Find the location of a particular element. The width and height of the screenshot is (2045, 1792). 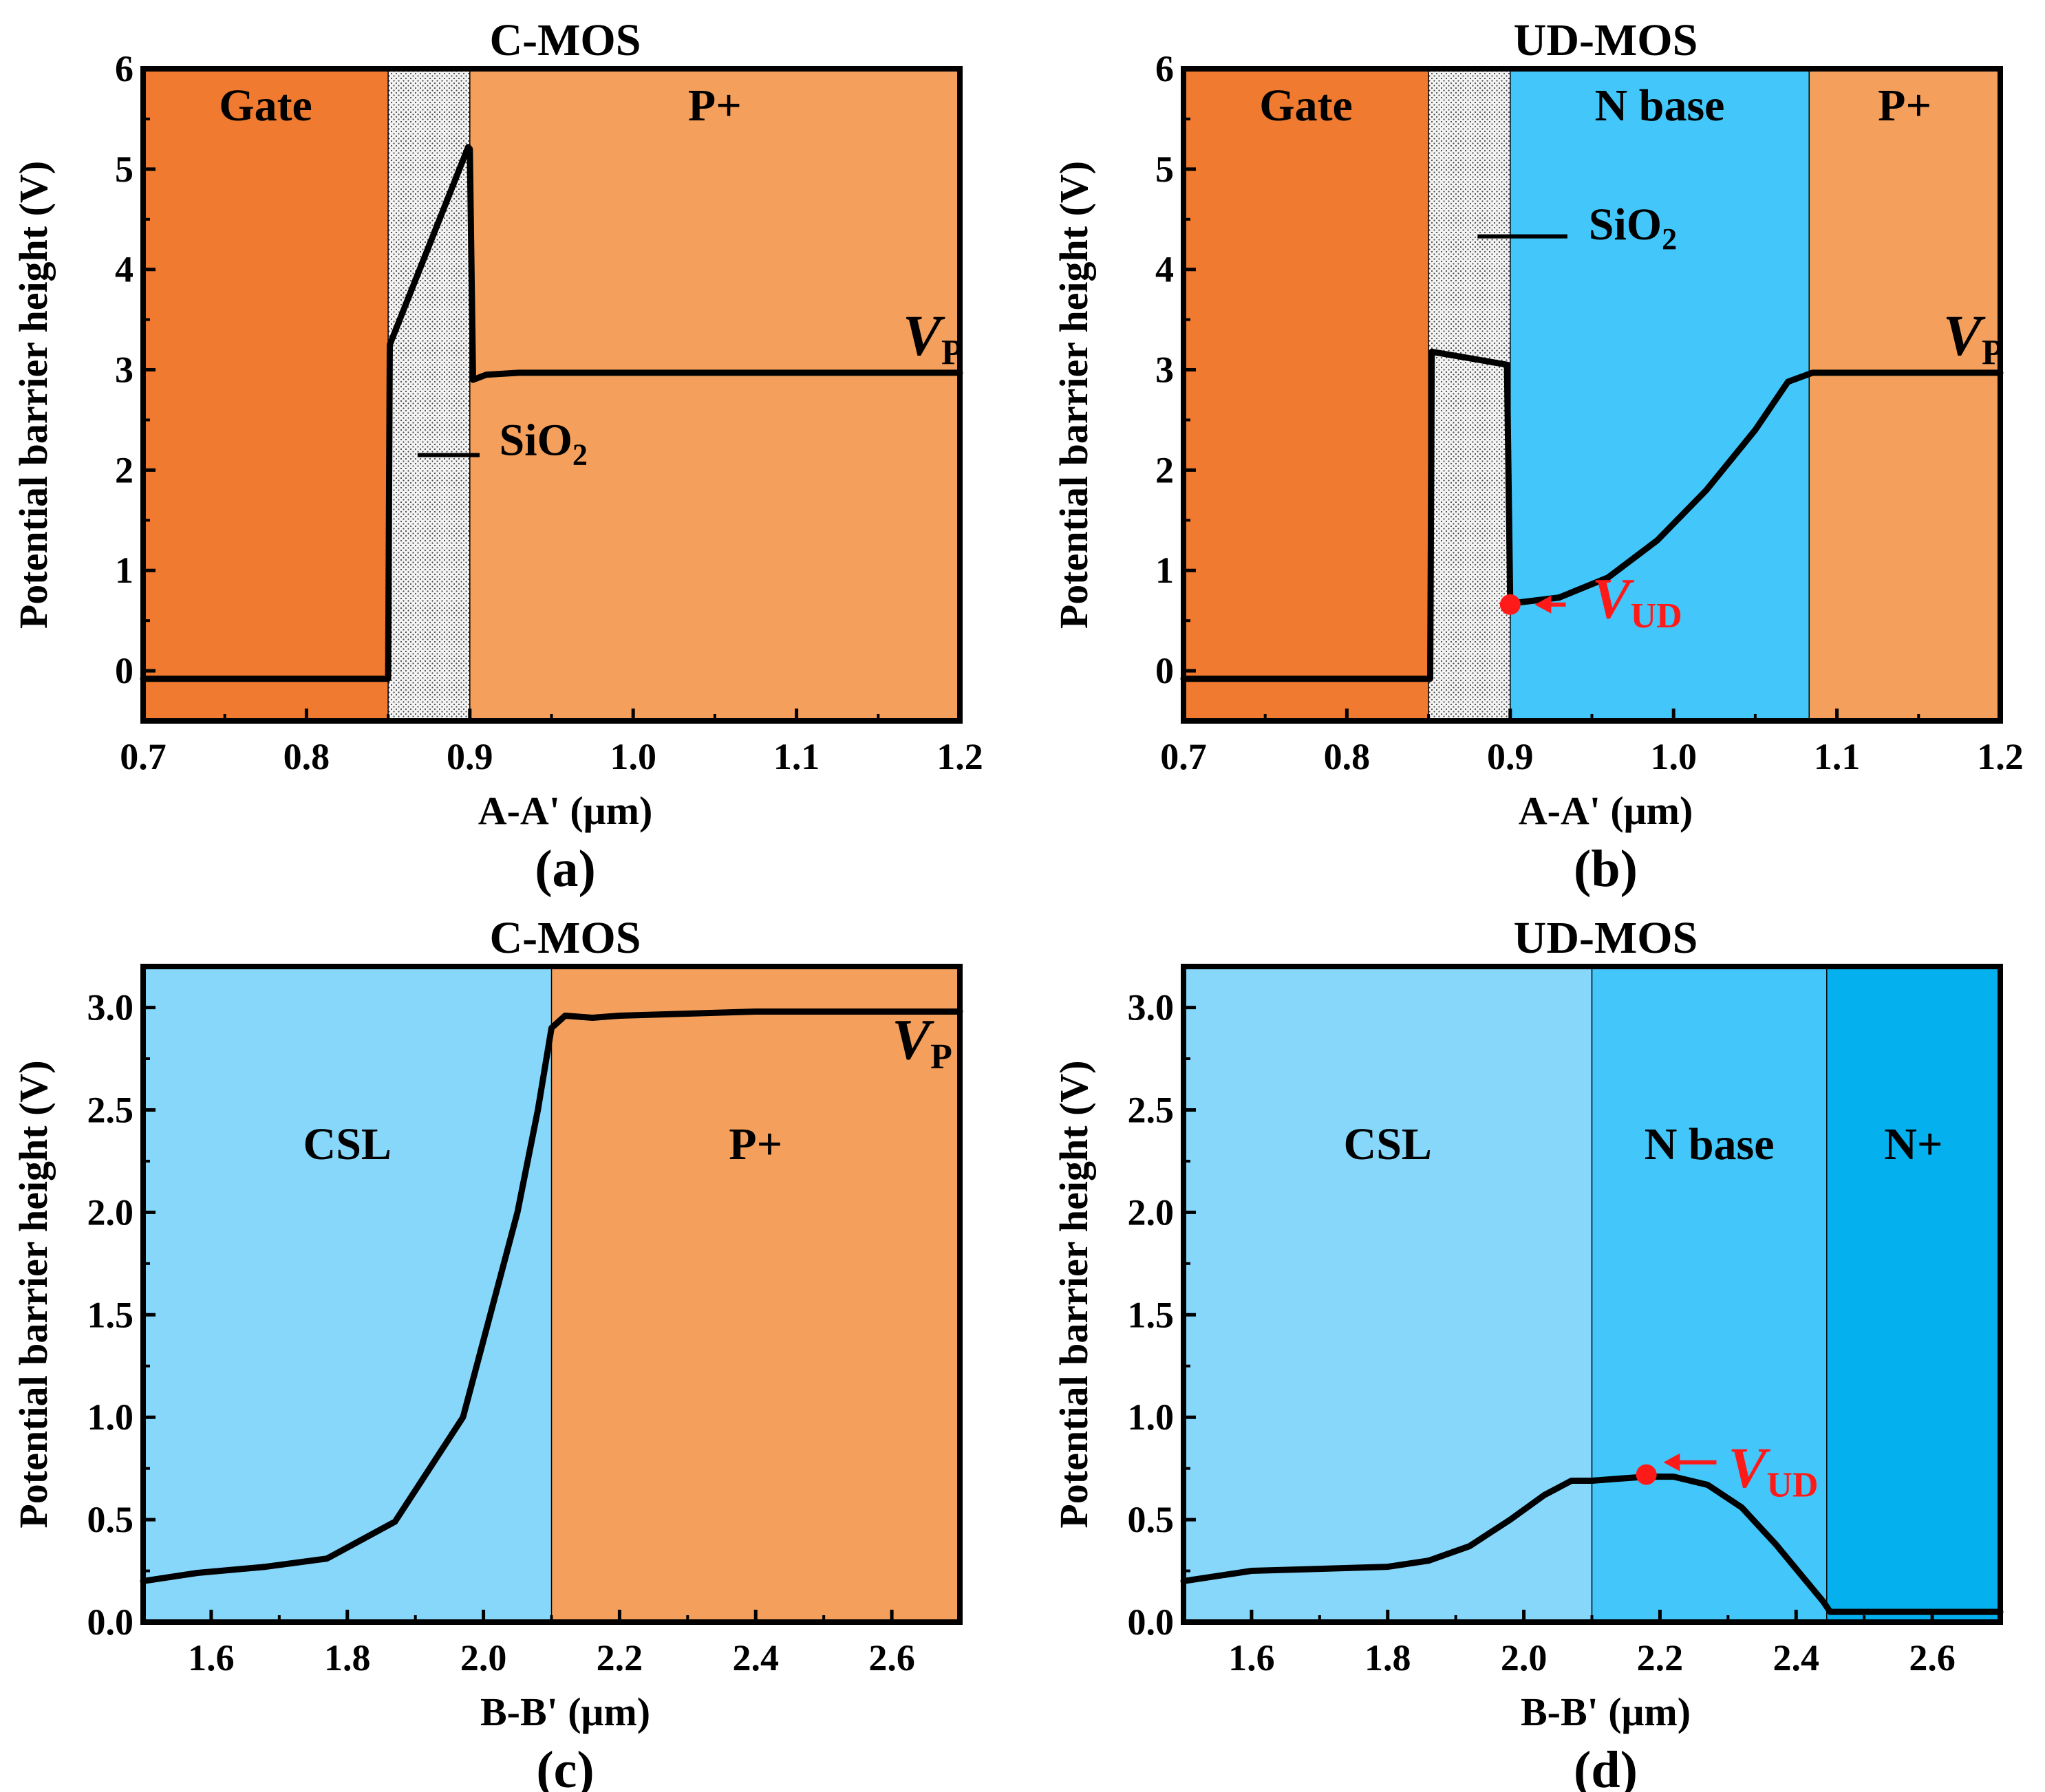

x-tick-label: 1.1 is located at coordinates (796, 756).